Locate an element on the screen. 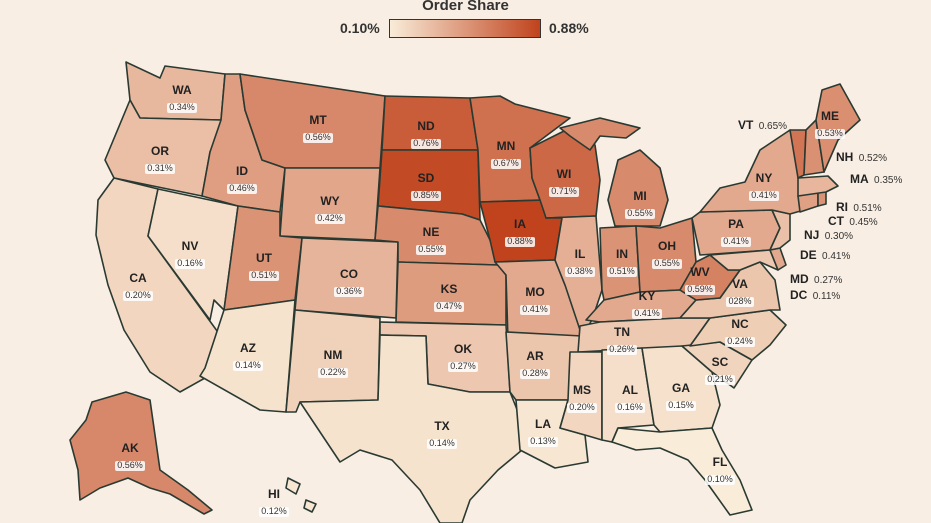 This screenshot has width=931, height=523. label-MI: MI 0.55% is located at coordinates (640, 204).